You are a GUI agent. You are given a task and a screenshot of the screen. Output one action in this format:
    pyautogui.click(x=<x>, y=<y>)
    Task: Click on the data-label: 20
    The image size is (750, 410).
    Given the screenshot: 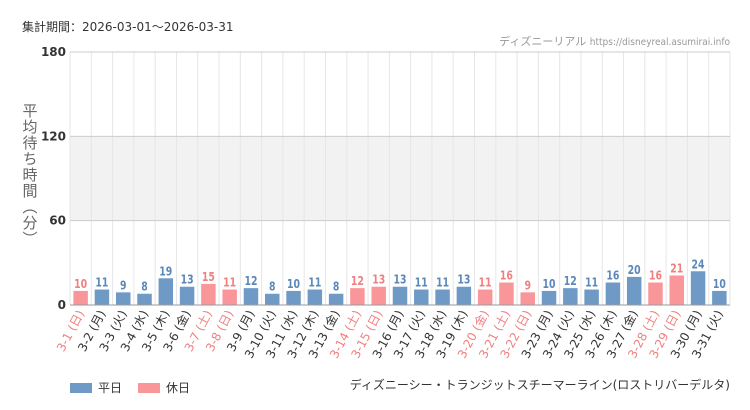 What is the action you would take?
    pyautogui.click(x=634, y=270)
    